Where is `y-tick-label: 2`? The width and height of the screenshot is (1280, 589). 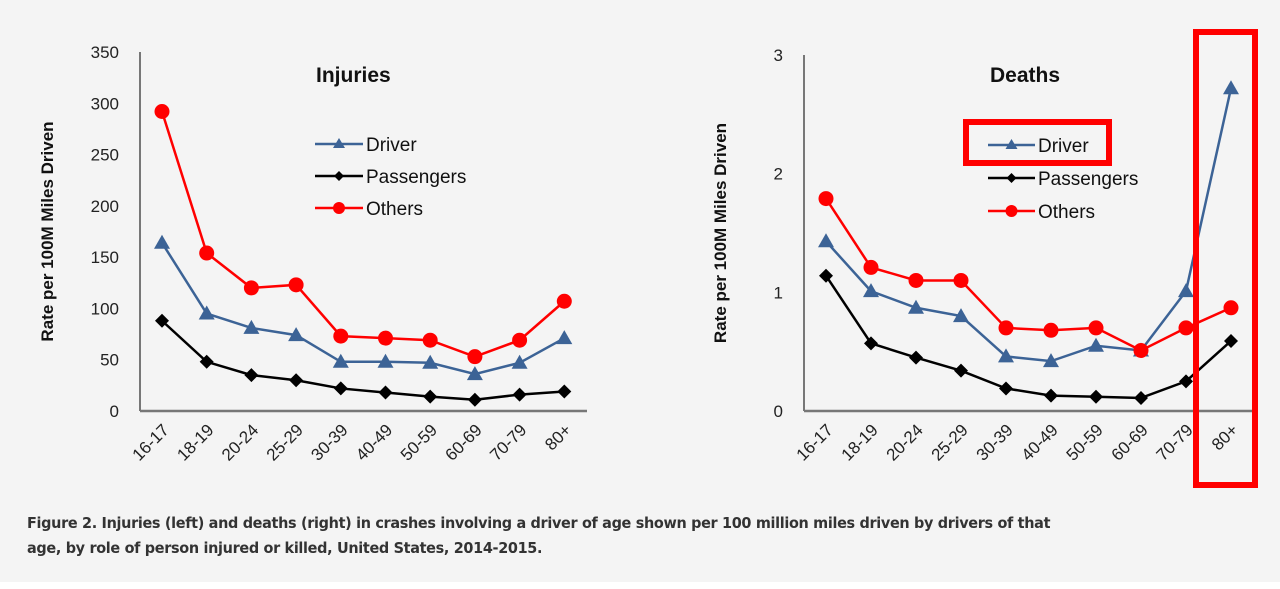
y-tick-label: 2 is located at coordinates (778, 174).